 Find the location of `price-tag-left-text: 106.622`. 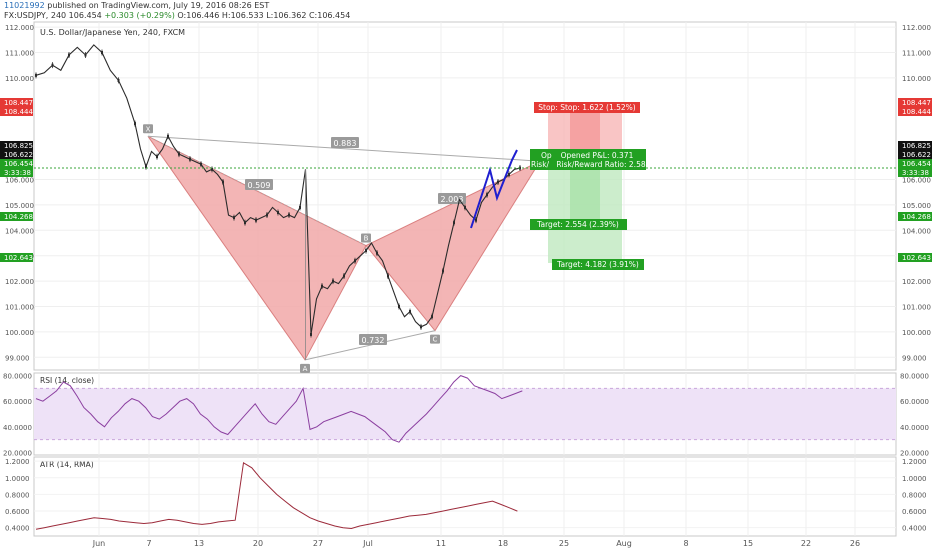

price-tag-left-text: 106.622 is located at coordinates (18, 155).